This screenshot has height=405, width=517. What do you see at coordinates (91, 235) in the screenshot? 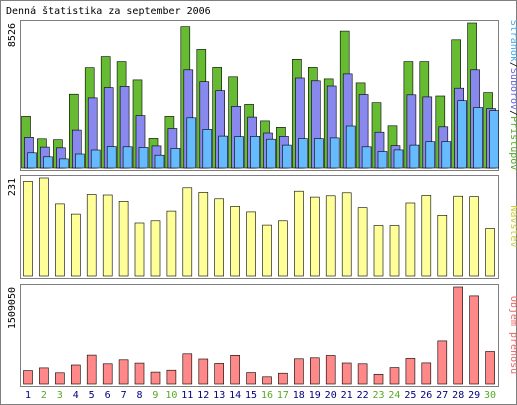
I see `bar-návštev-5` at bounding box center [91, 235].